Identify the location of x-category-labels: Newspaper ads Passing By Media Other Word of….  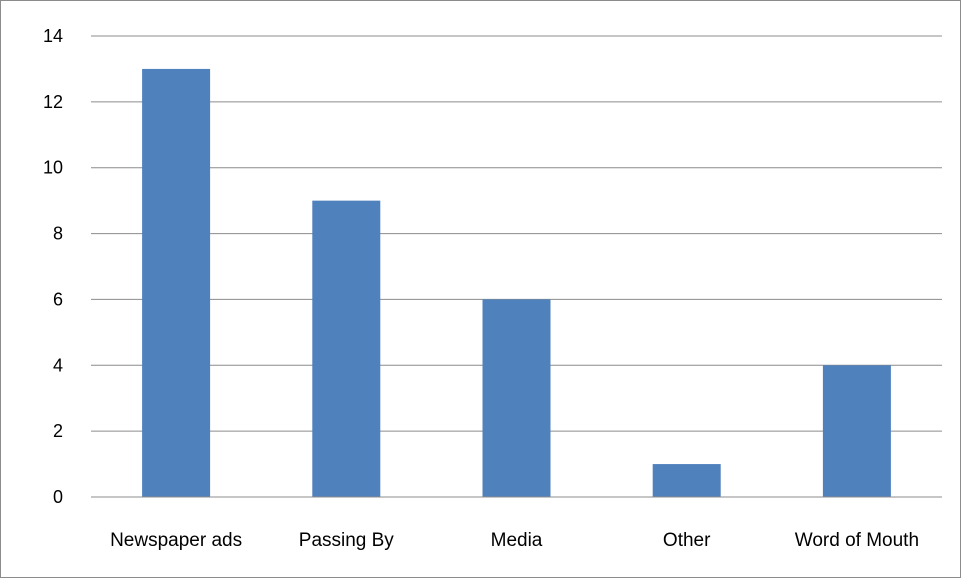
(514, 540).